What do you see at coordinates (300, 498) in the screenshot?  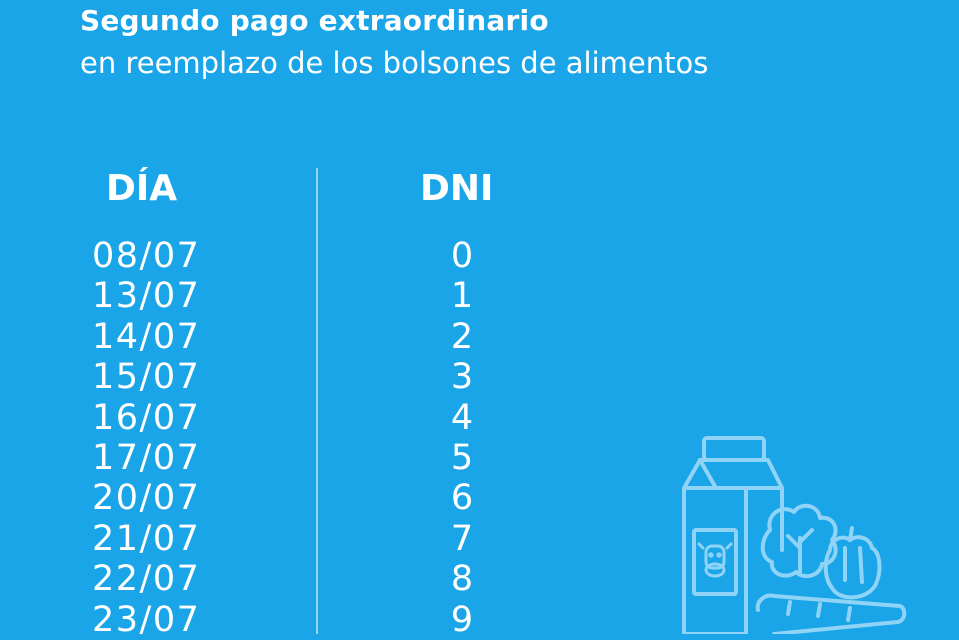 I see `table-row: 20/07 6` at bounding box center [300, 498].